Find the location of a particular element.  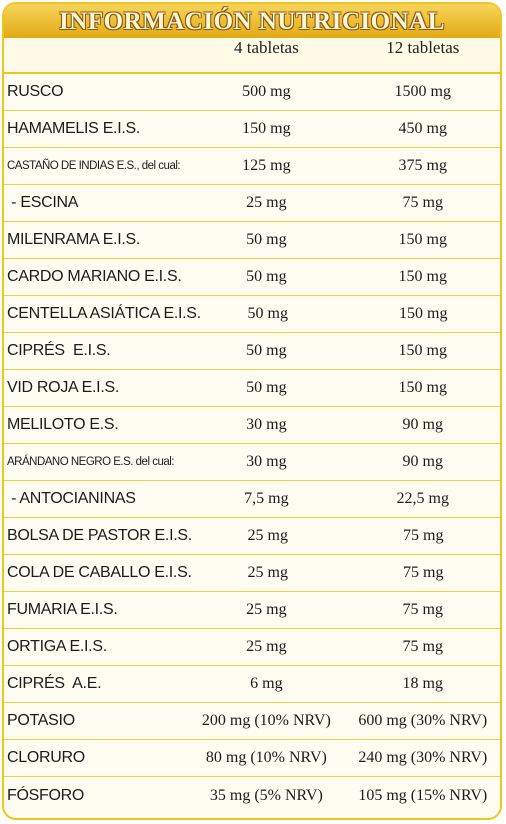

table-row: CIPRÉS A.E. 6 mg 18 mg is located at coordinates (252, 684).